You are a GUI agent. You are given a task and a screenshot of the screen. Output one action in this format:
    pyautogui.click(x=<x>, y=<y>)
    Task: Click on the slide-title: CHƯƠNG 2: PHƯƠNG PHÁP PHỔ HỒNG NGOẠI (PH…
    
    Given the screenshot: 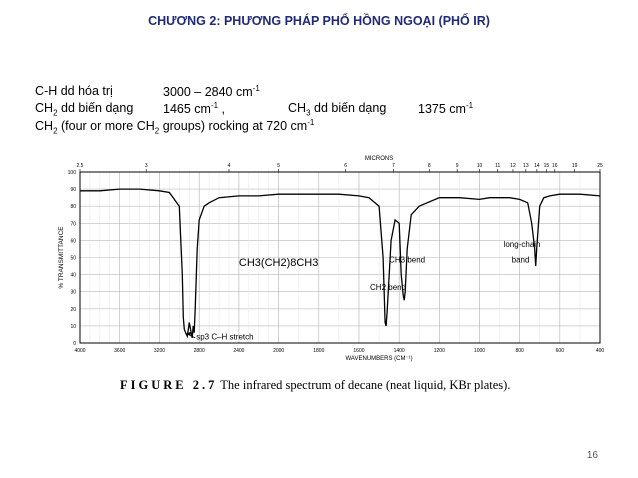 What is the action you would take?
    pyautogui.click(x=319, y=21)
    